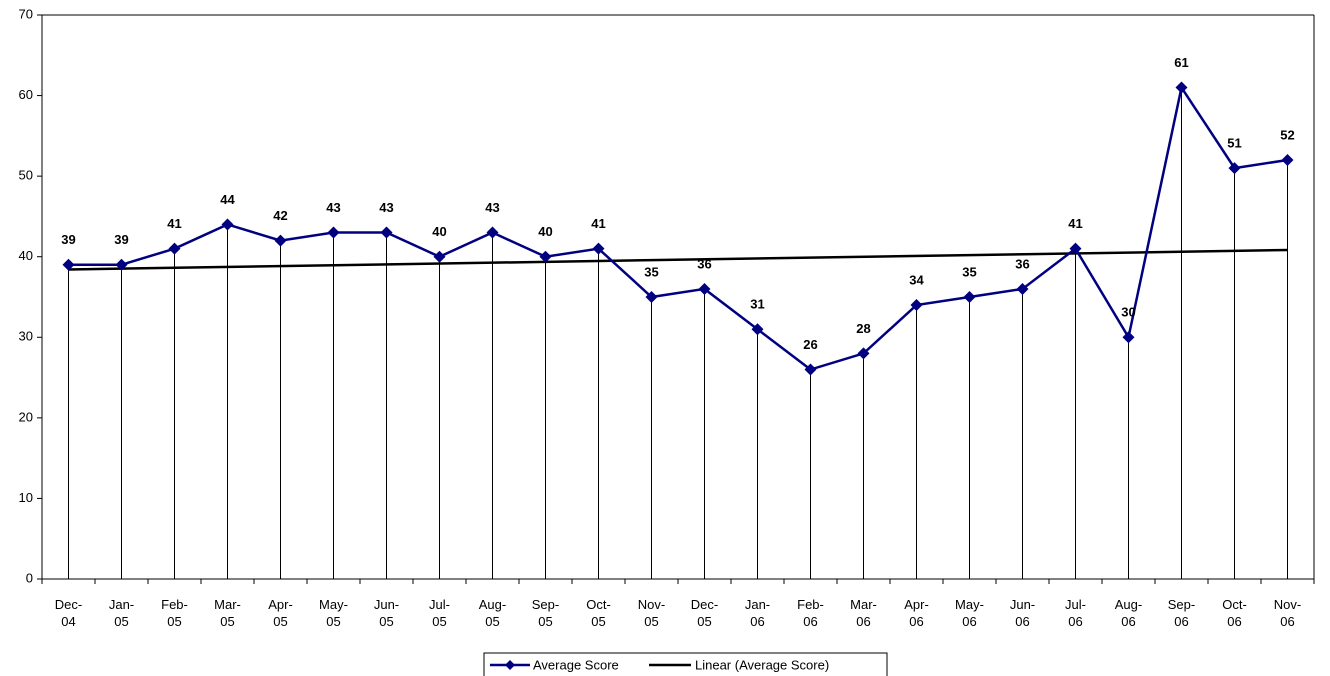  I want to click on x-tick-label: Nov-05, so click(651, 613).